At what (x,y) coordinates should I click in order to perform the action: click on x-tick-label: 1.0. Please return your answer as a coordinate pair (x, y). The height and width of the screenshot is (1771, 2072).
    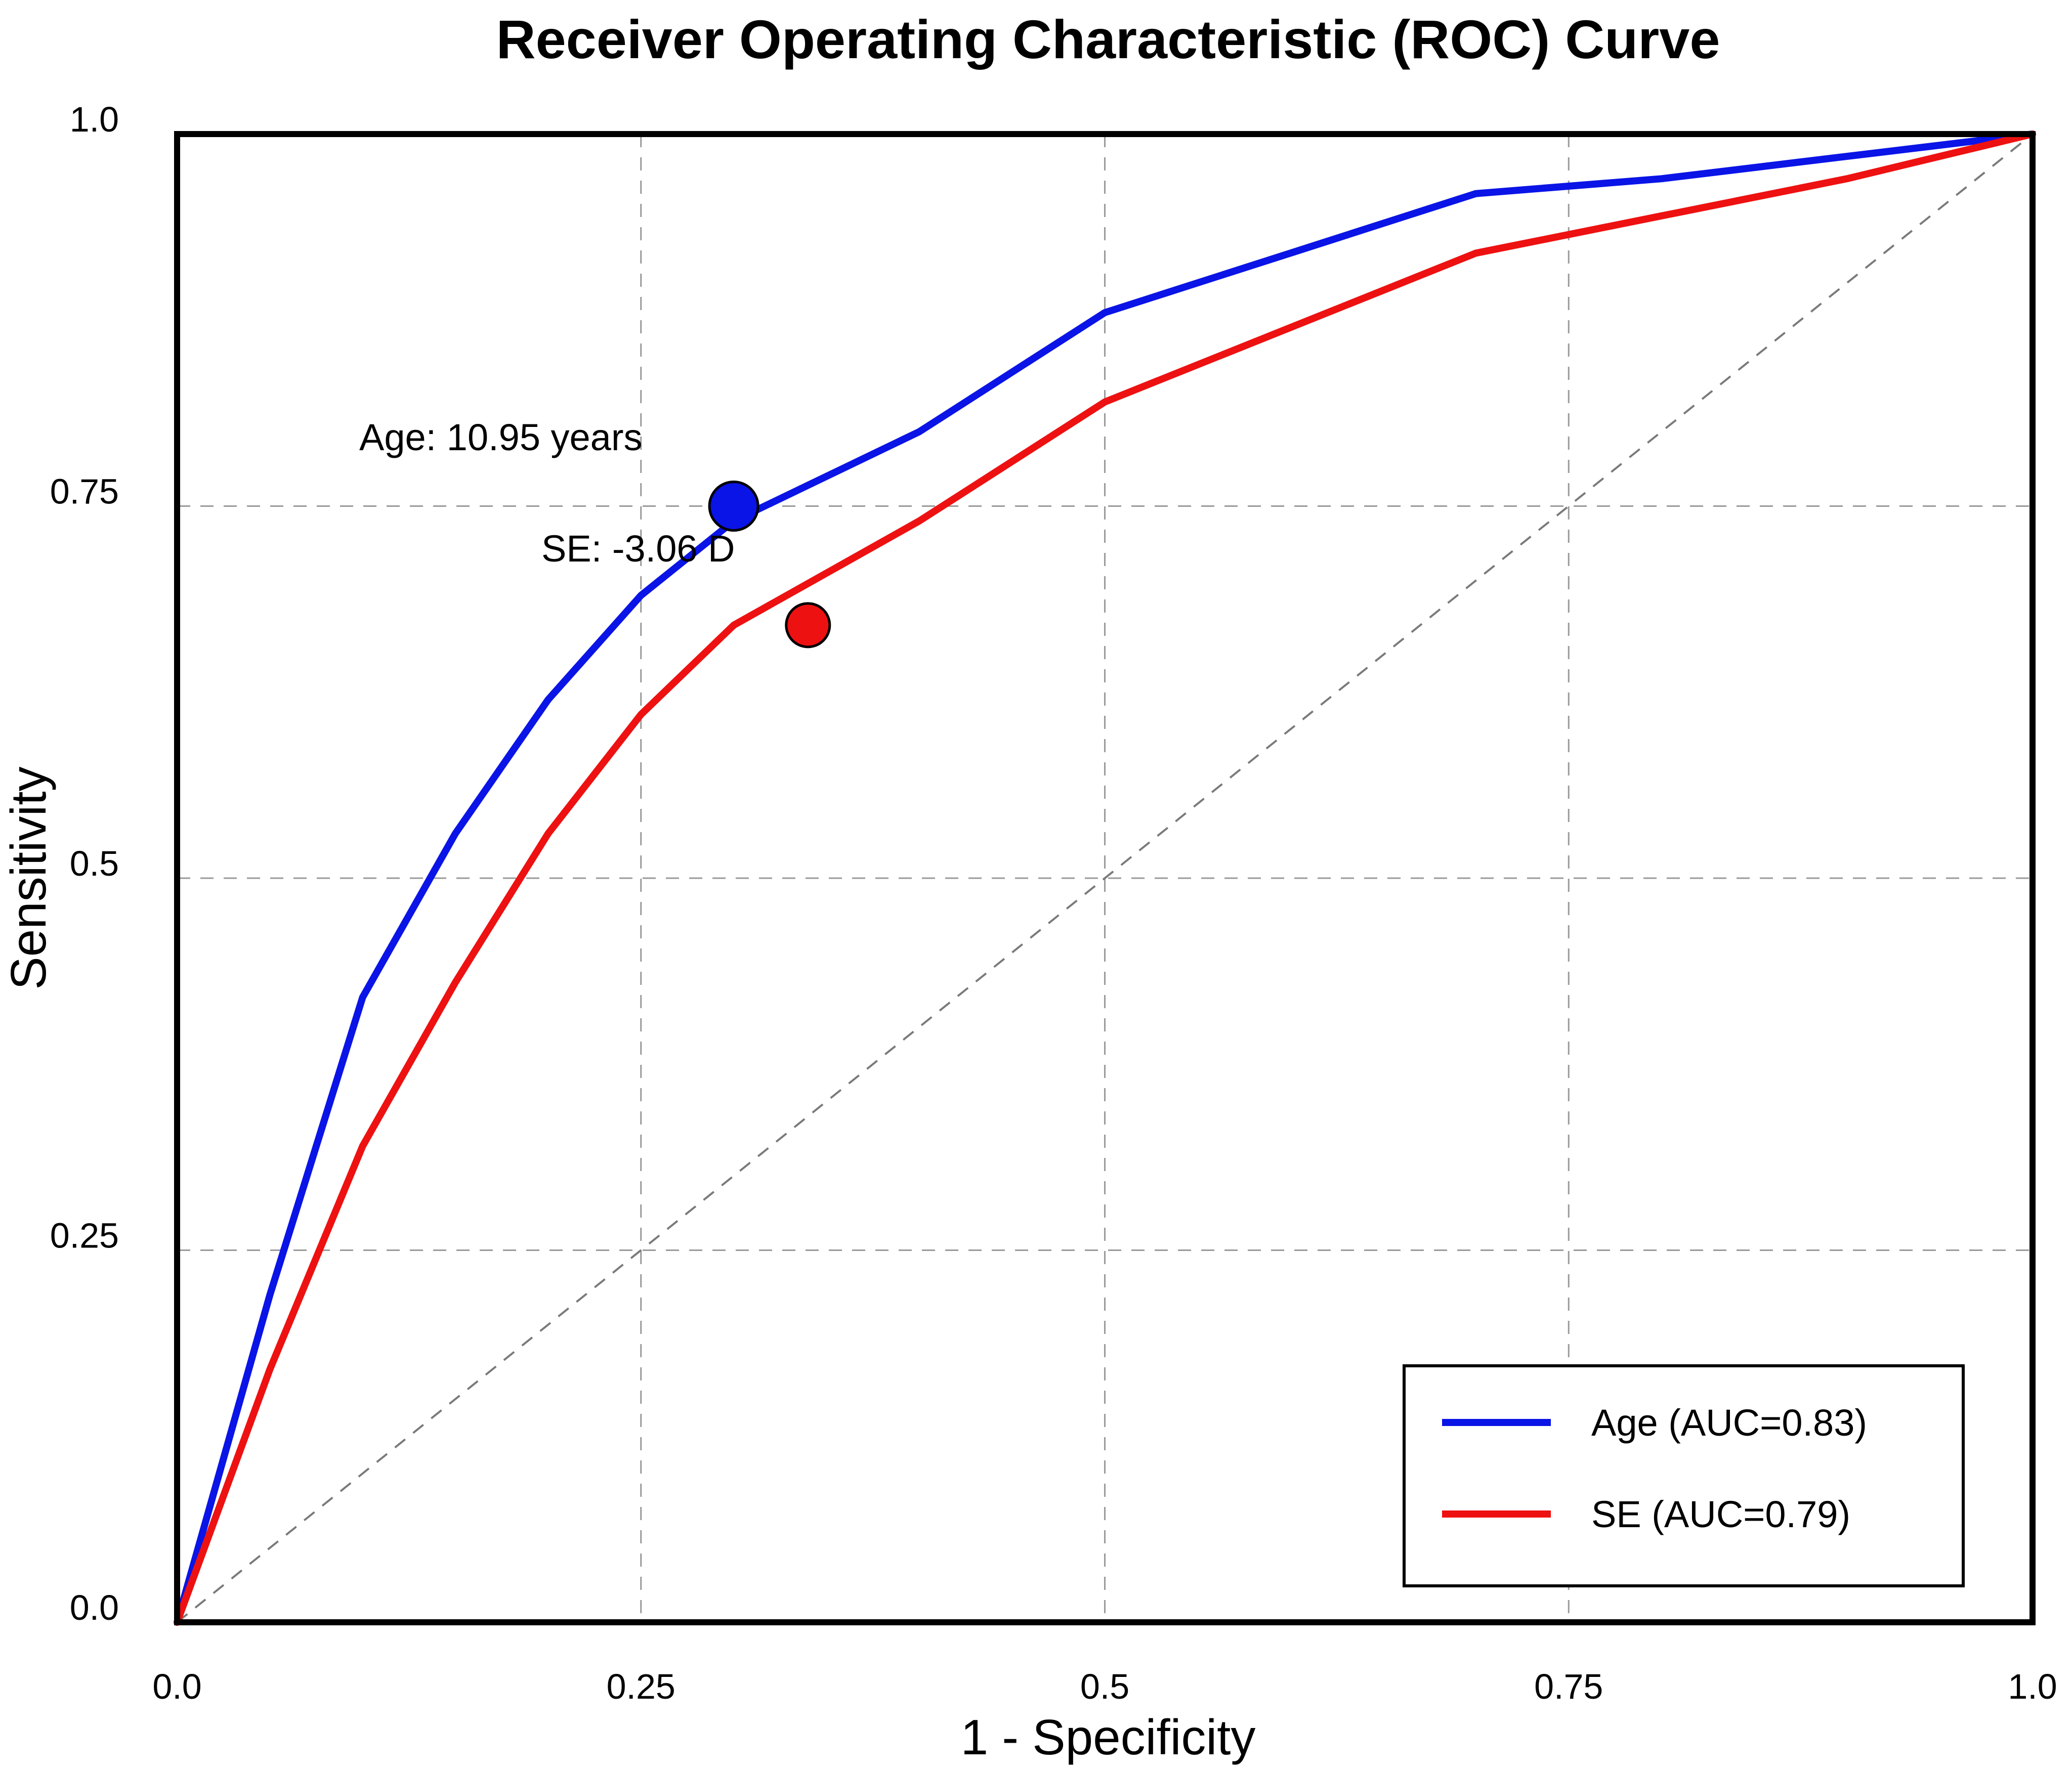
    Looking at the image, I should click on (2032, 1687).